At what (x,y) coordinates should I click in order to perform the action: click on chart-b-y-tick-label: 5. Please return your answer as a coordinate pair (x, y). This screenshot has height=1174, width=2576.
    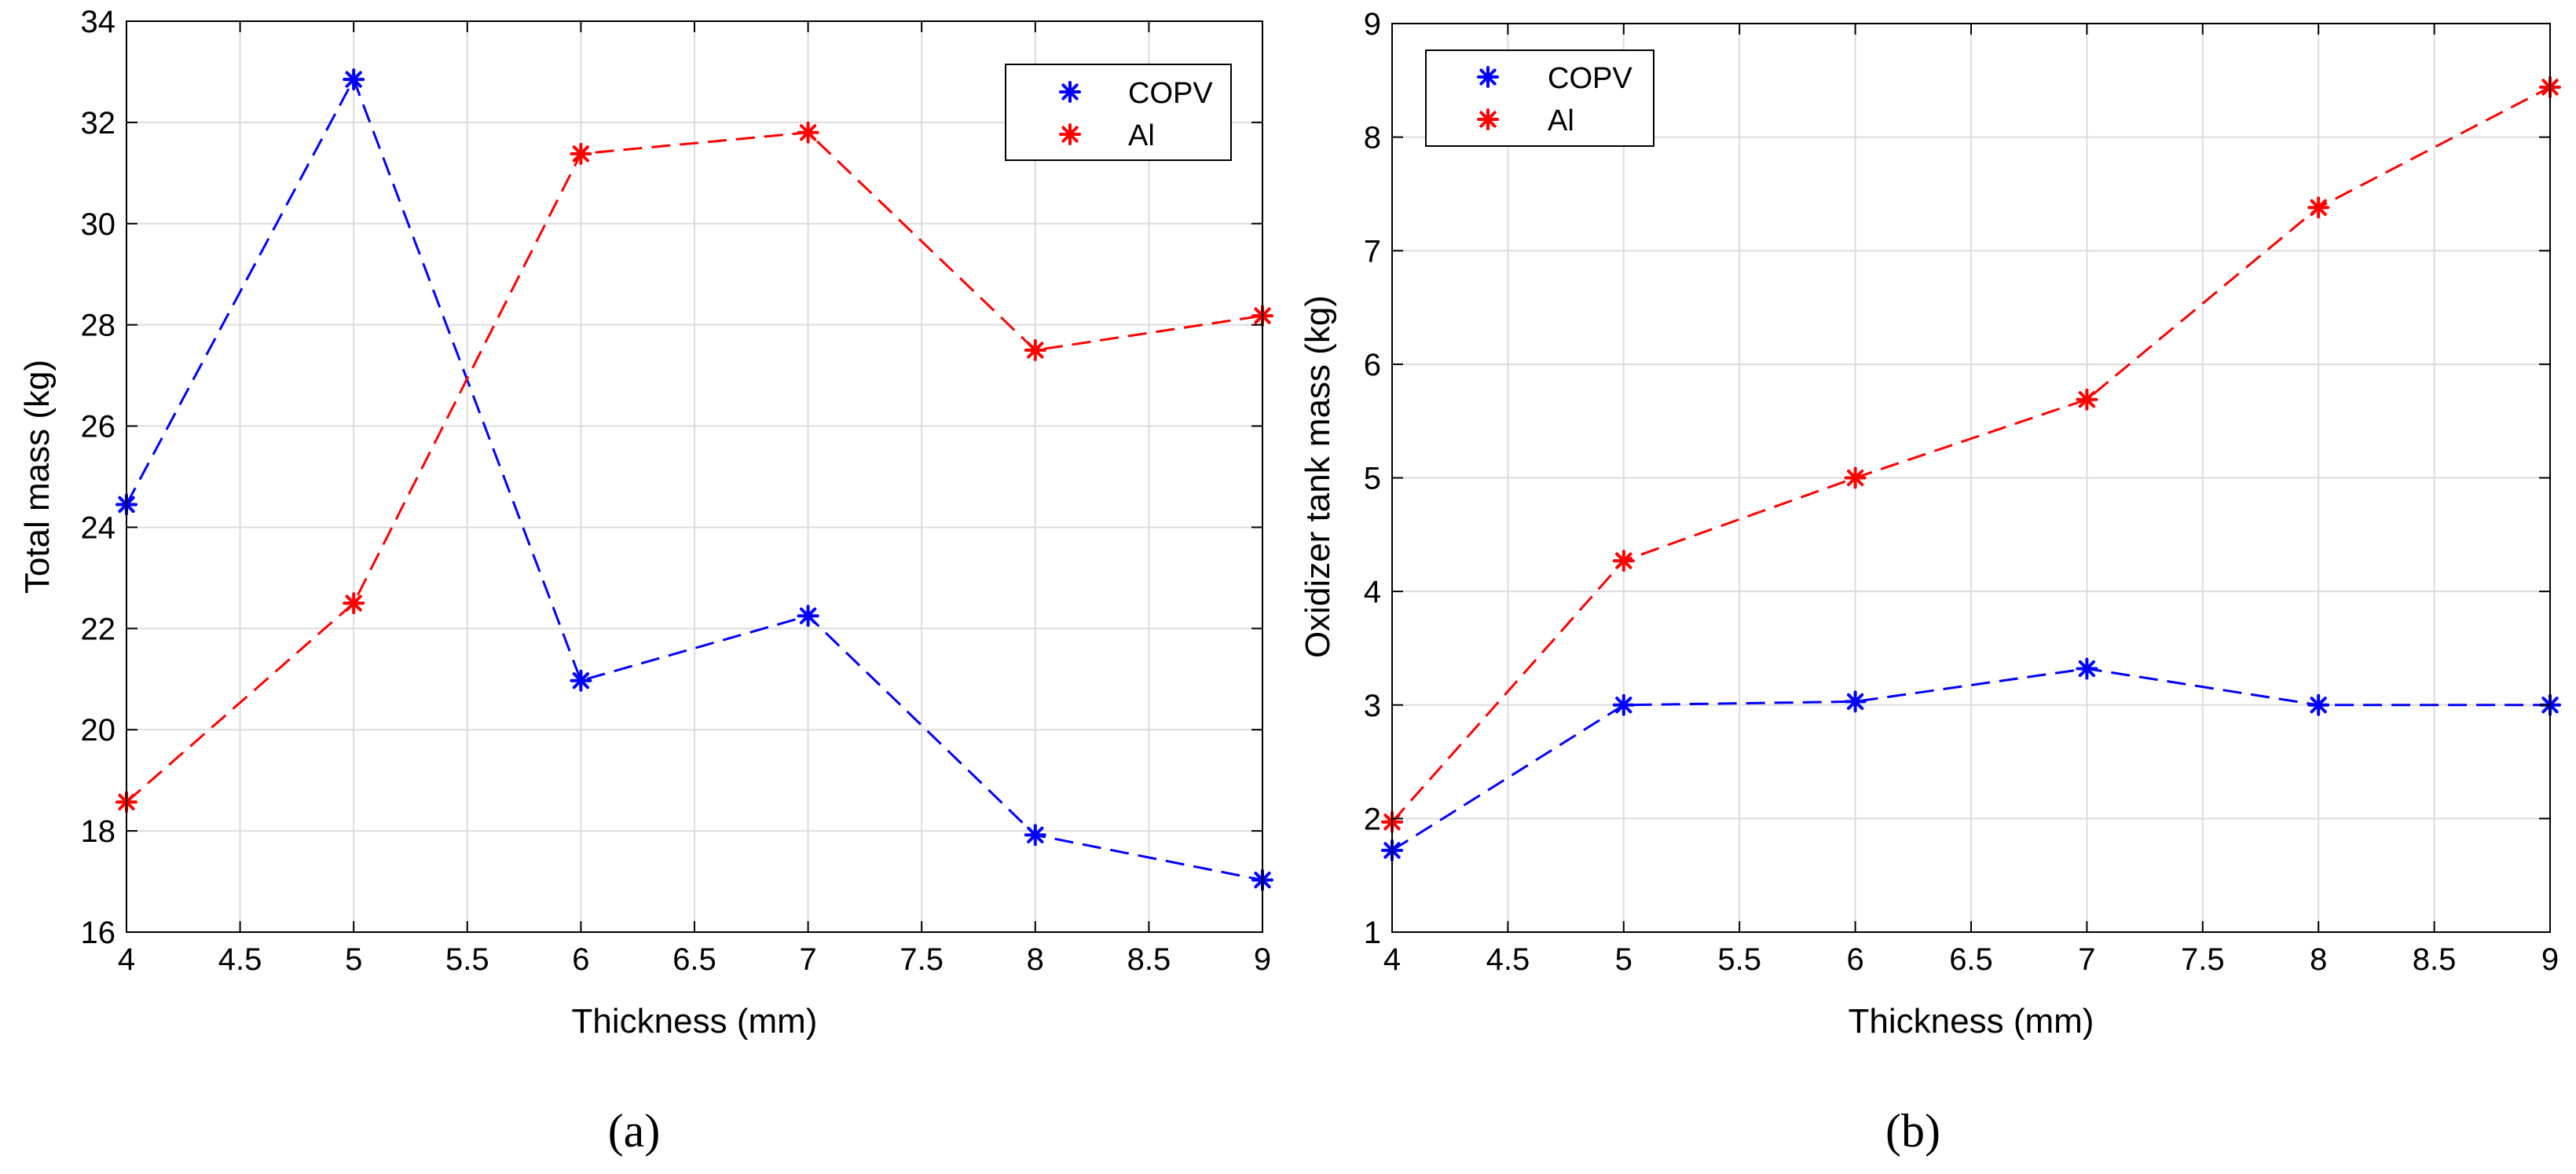
    Looking at the image, I should click on (1372, 479).